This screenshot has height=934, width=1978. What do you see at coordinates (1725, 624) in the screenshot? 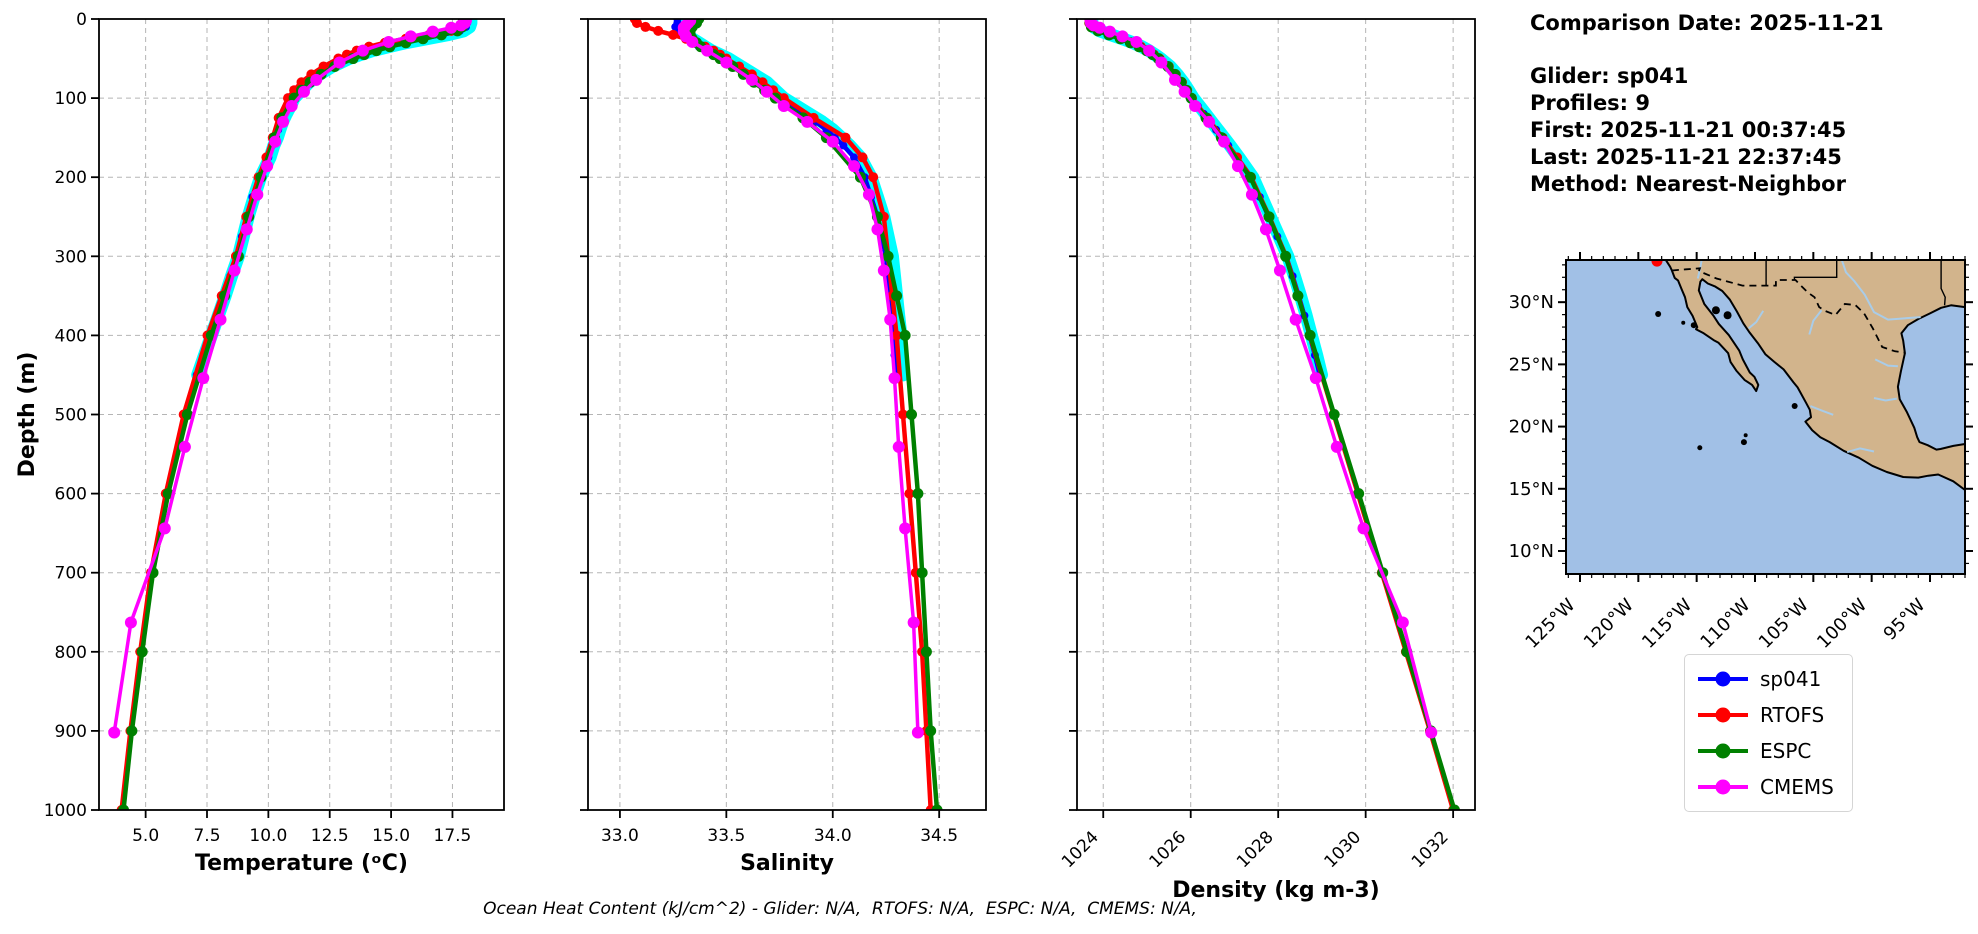
I see `map-lon-label: 110°W` at bounding box center [1725, 624].